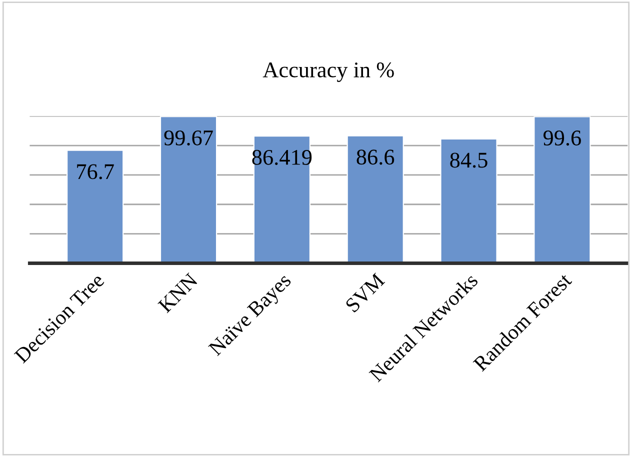 The height and width of the screenshot is (457, 632). I want to click on data-label: 99.67, so click(188, 138).